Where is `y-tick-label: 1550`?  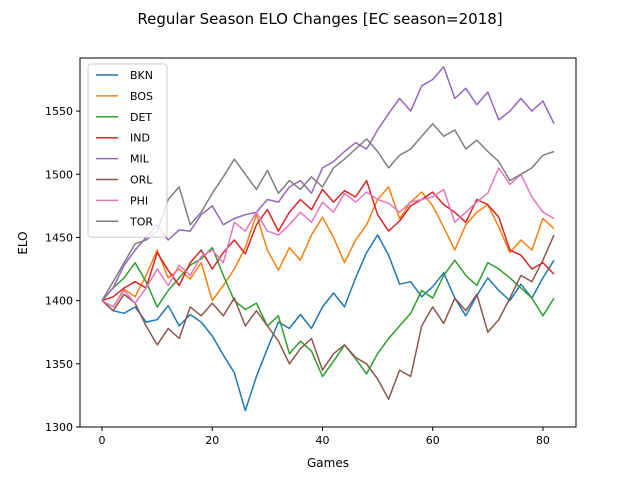
y-tick-label: 1550 is located at coordinates (59, 111).